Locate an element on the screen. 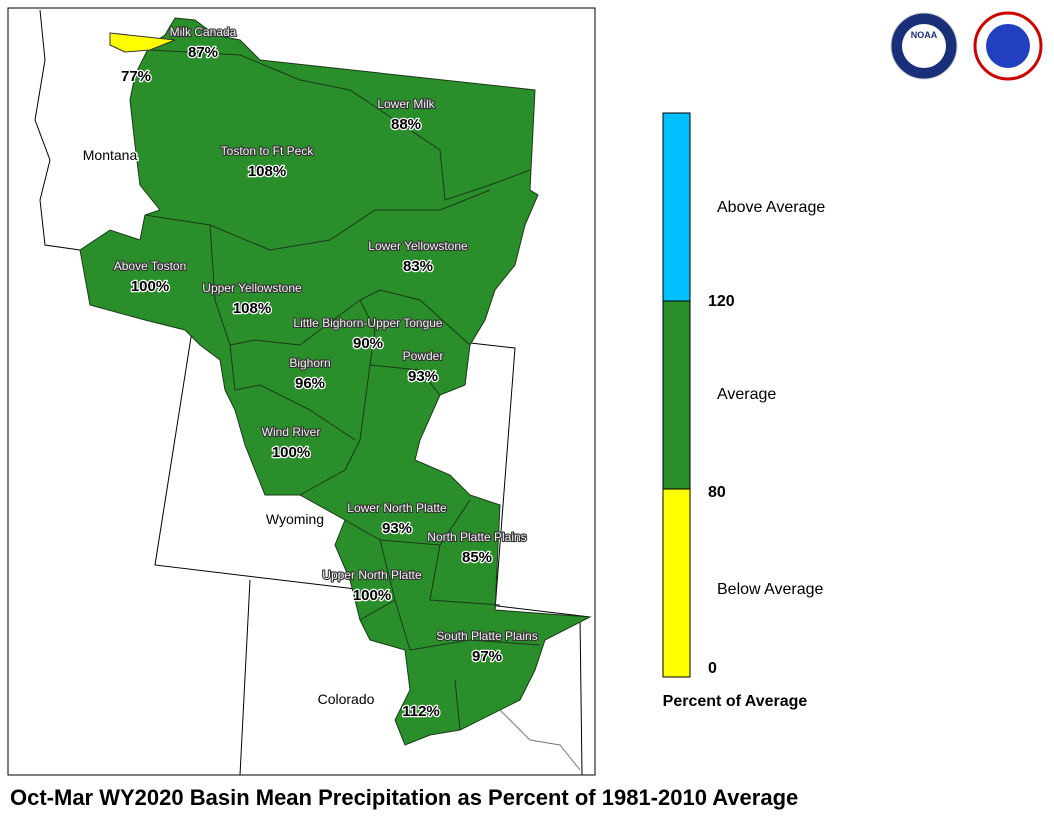 This screenshot has height=817, width=1054. noaa-logo-inner is located at coordinates (924, 46).